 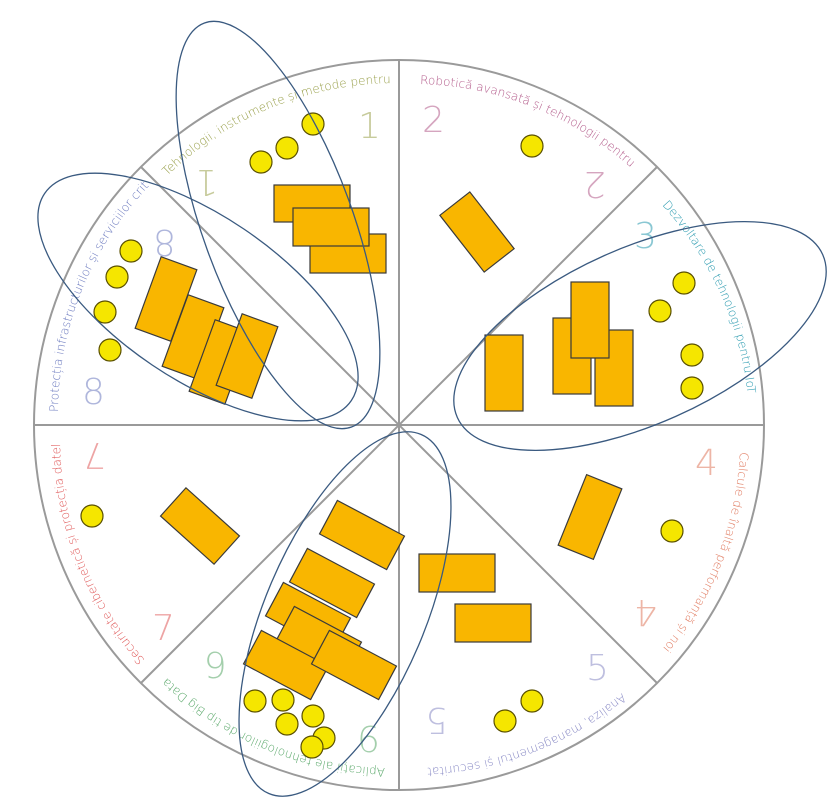 What do you see at coordinates (436, 719) in the screenshot?
I see `sector-5-number-mirrored: 5` at bounding box center [436, 719].